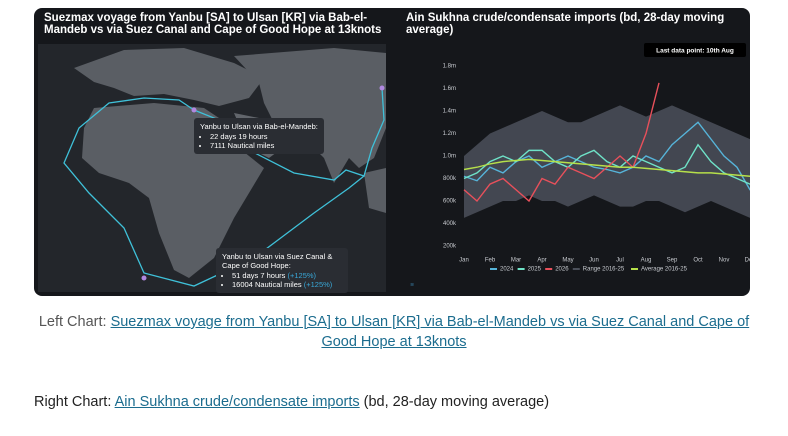 The image size is (788, 436). What do you see at coordinates (516, 261) in the screenshot?
I see `x-tick-label: Mar` at bounding box center [516, 261].